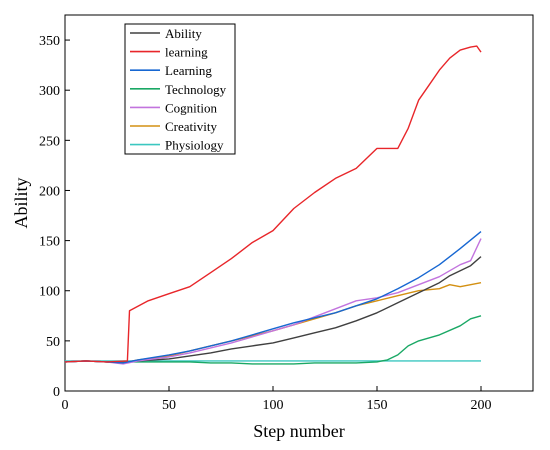 This screenshot has width=550, height=450. What do you see at coordinates (194, 145) in the screenshot?
I see `legend-label: Physiology` at bounding box center [194, 145].